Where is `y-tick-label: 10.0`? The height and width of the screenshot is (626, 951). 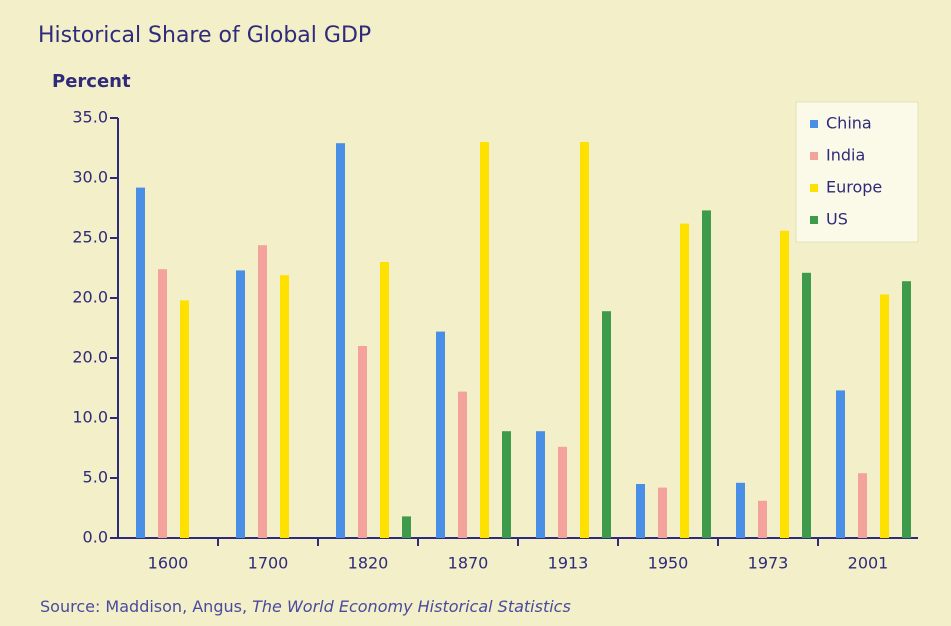
y-tick-label: 10.0 is located at coordinates (90, 417).